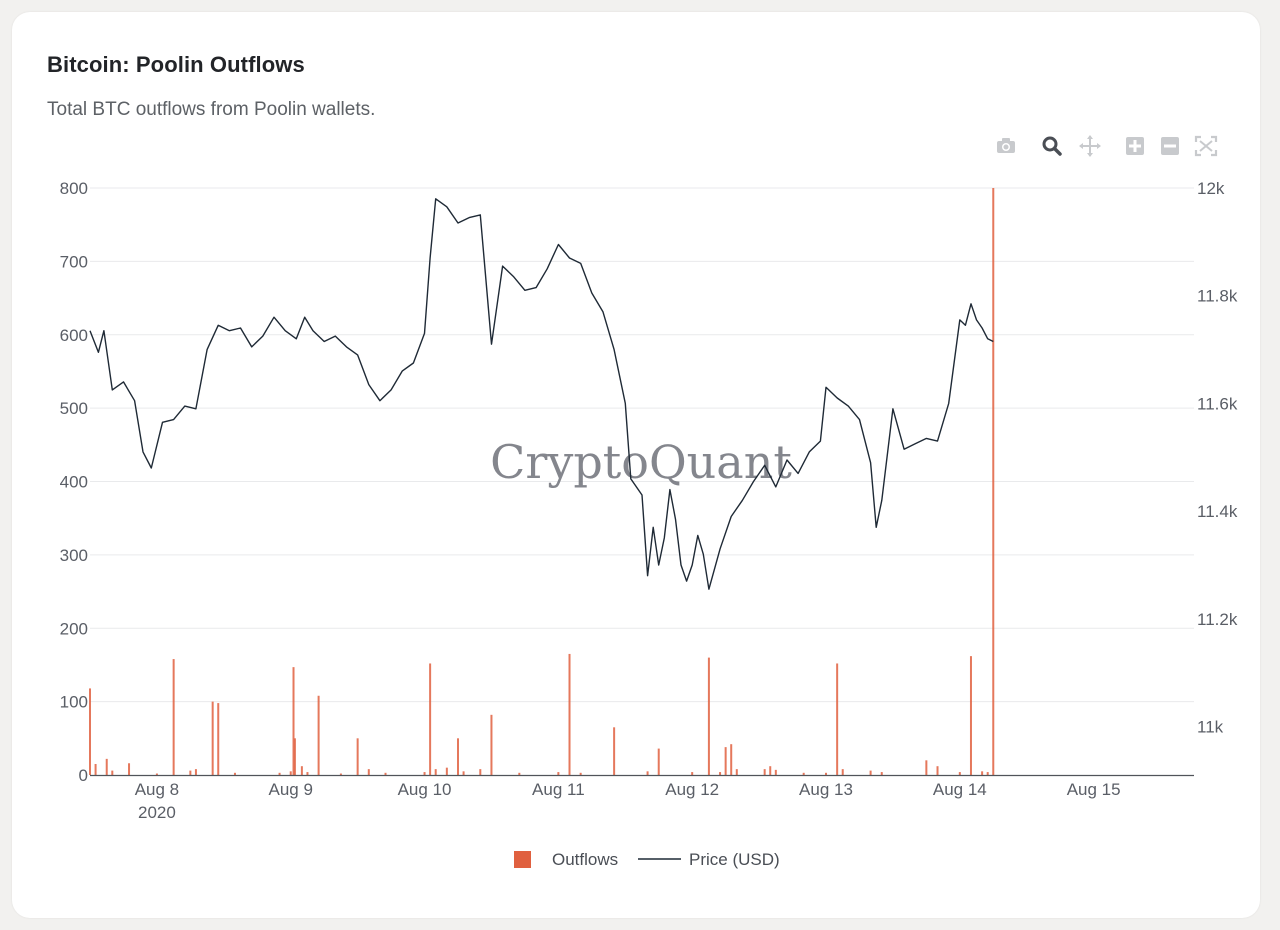 This screenshot has width=1280, height=930. What do you see at coordinates (1006, 146) in the screenshot?
I see `camera-icon` at bounding box center [1006, 146].